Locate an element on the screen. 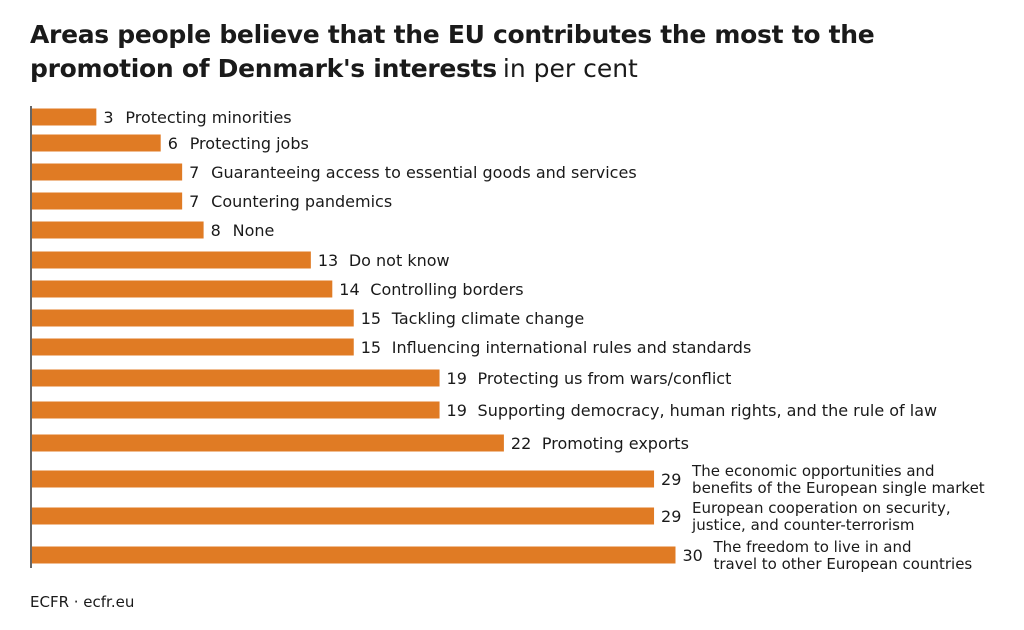 The height and width of the screenshot is (630, 1024). category-label: European cooperation on security, is located at coordinates (821, 508).